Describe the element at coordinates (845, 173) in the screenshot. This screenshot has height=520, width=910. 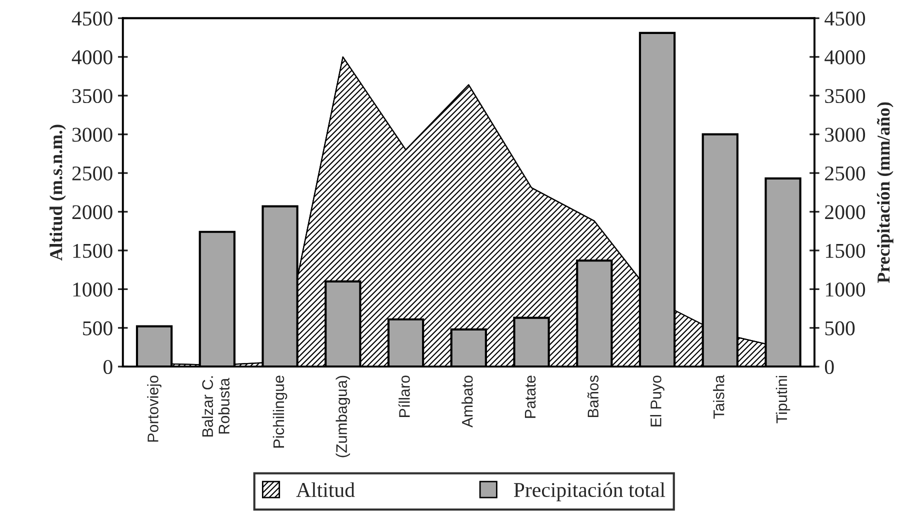
I see `y2-tick-label: 2500` at that location.